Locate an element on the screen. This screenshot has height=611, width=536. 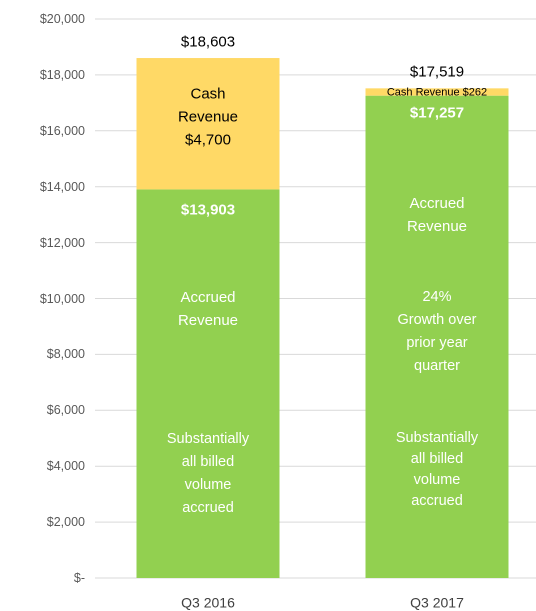
value-label: $262 is located at coordinates (475, 92).